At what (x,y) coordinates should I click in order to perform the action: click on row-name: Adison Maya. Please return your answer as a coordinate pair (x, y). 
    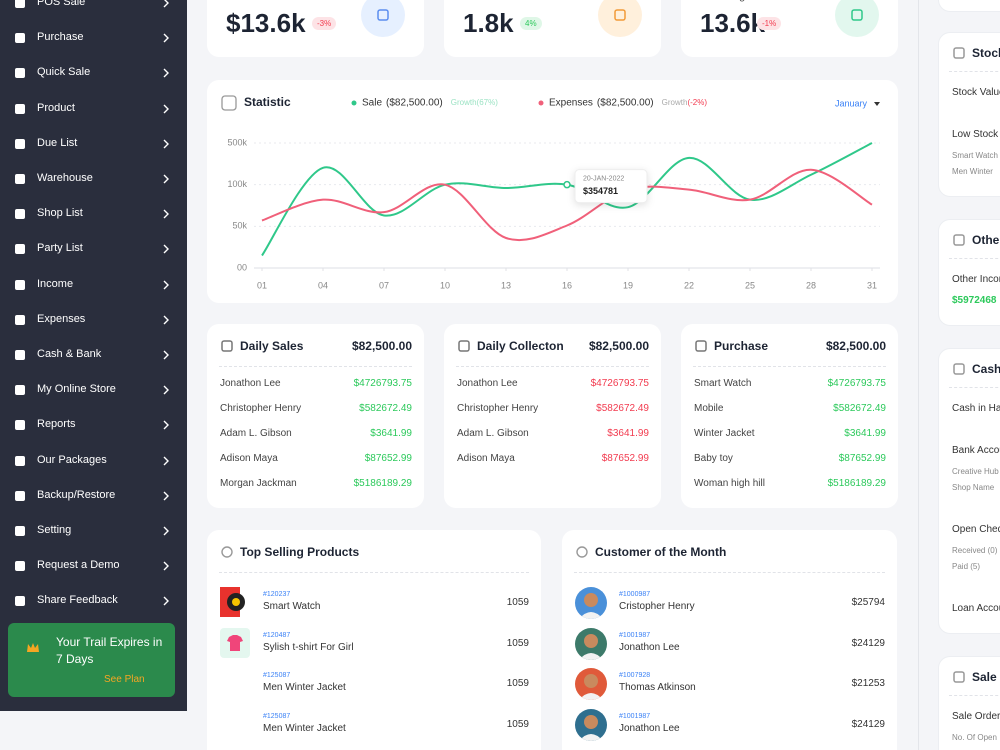
    Looking at the image, I should click on (486, 458).